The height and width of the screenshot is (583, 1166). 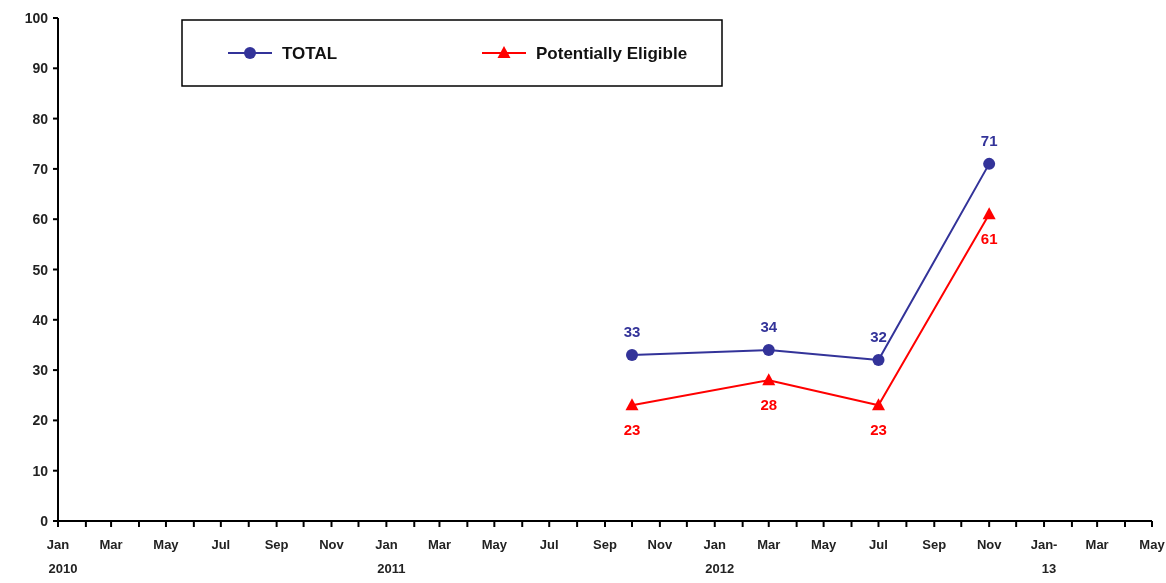 I want to click on y-tick-label: 60, so click(x=40, y=219).